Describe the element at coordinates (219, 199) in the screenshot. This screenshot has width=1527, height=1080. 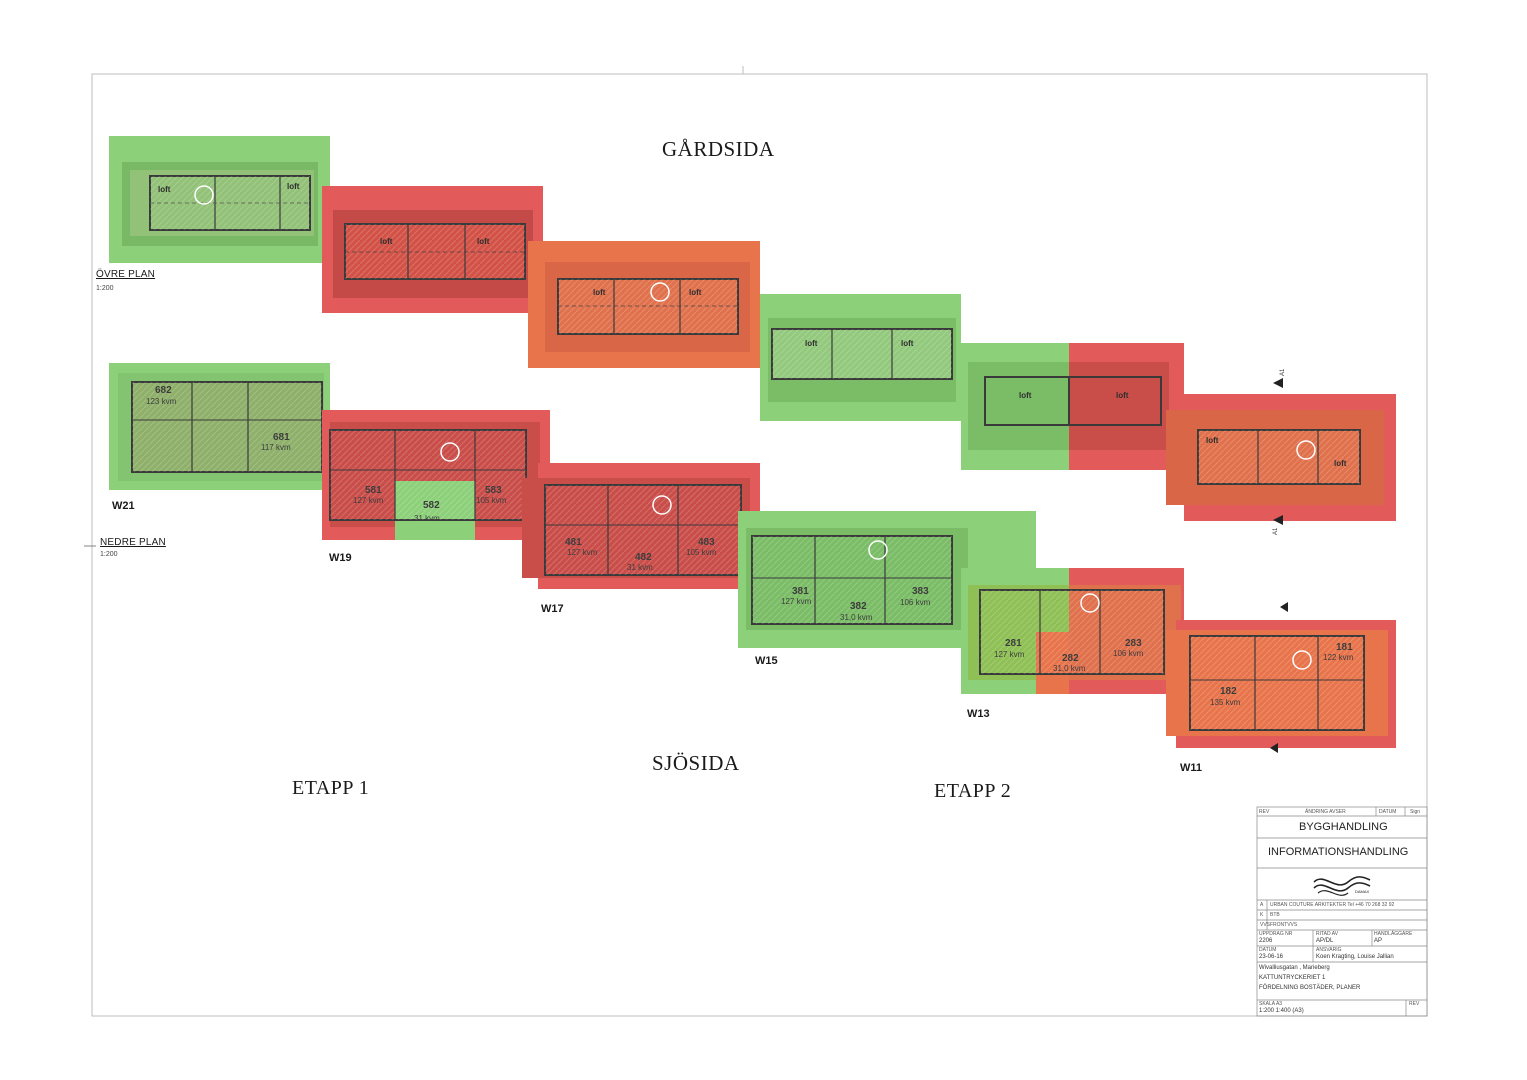
I see `upper-w21-block` at that location.